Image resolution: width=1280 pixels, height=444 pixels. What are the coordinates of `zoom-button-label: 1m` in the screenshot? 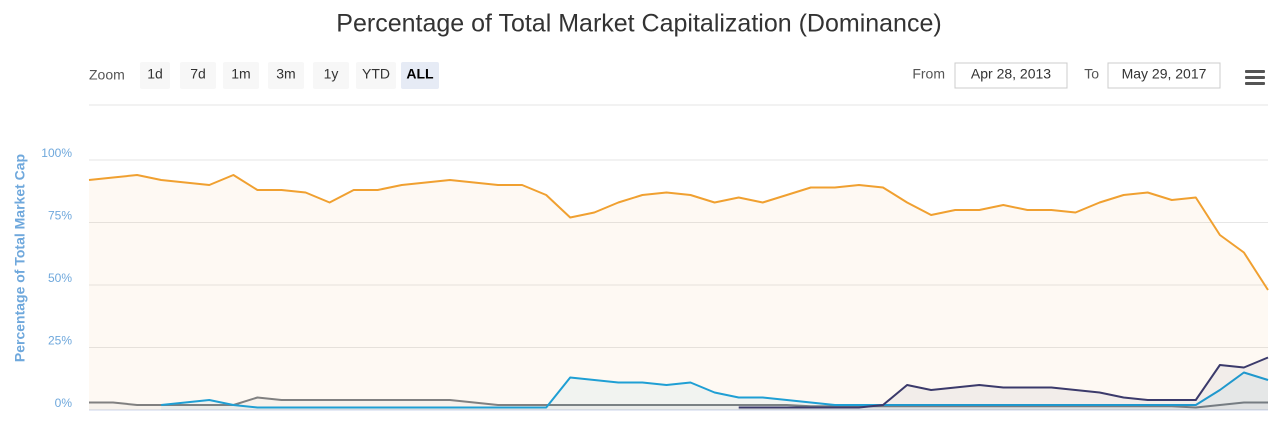 It's located at (240, 74).